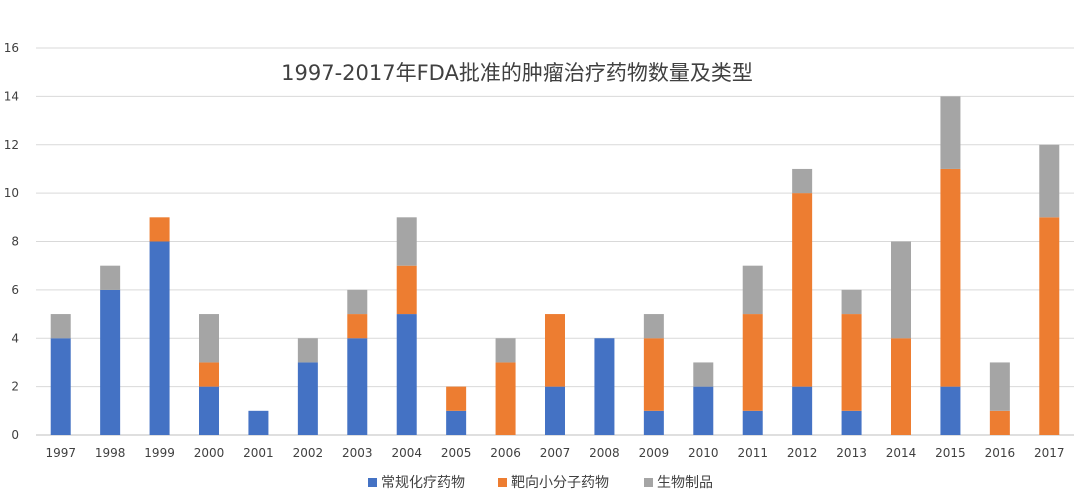 The image size is (1080, 504). Describe the element at coordinates (406, 453) in the screenshot. I see `x-tick-label: 2004` at that location.